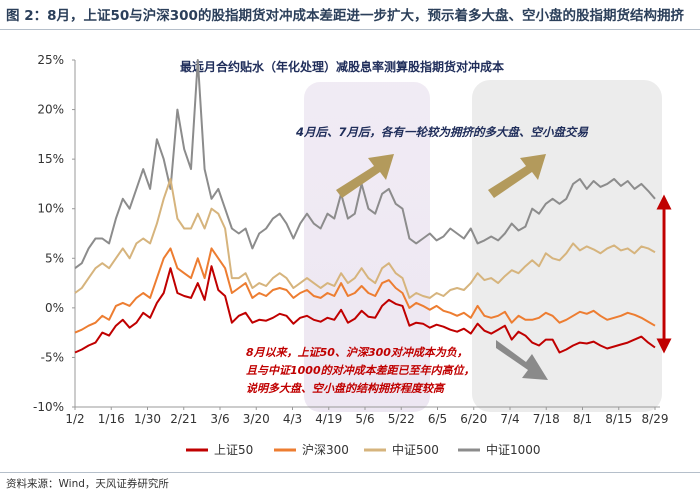 The width and height of the screenshot is (700, 494). What do you see at coordinates (87, 484) in the screenshot?
I see `source-note: 资料来源：Wind，天风证券研究所` at bounding box center [87, 484].